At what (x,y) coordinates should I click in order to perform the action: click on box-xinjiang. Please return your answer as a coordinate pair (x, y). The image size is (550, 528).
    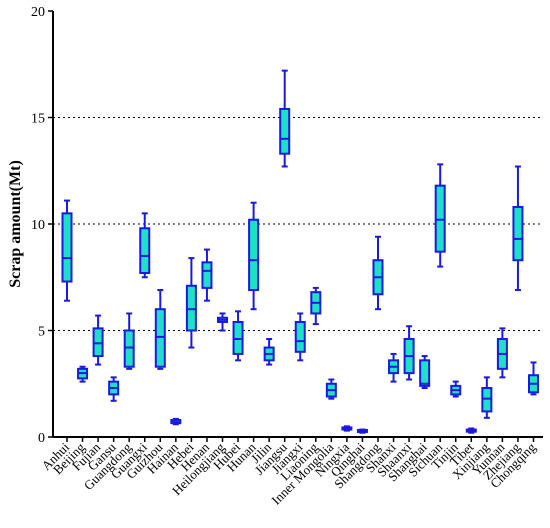
    Looking at the image, I should click on (487, 397).